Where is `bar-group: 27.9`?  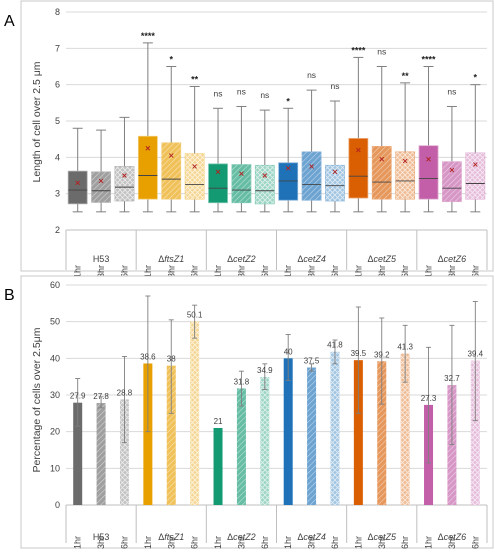
bar-group: 27.9 is located at coordinates (78, 441).